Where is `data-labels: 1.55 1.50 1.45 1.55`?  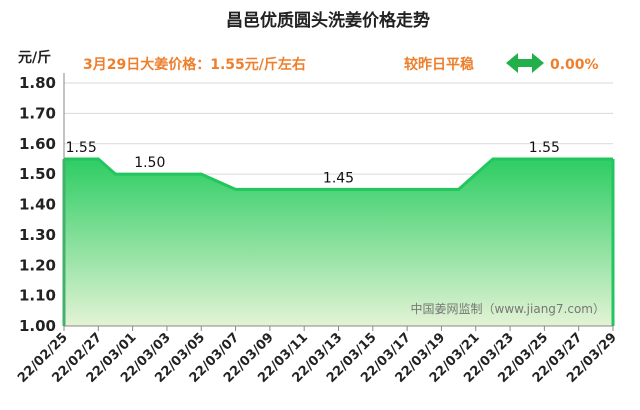
data-labels: 1.55 1.50 1.45 1.55 is located at coordinates (313, 163).